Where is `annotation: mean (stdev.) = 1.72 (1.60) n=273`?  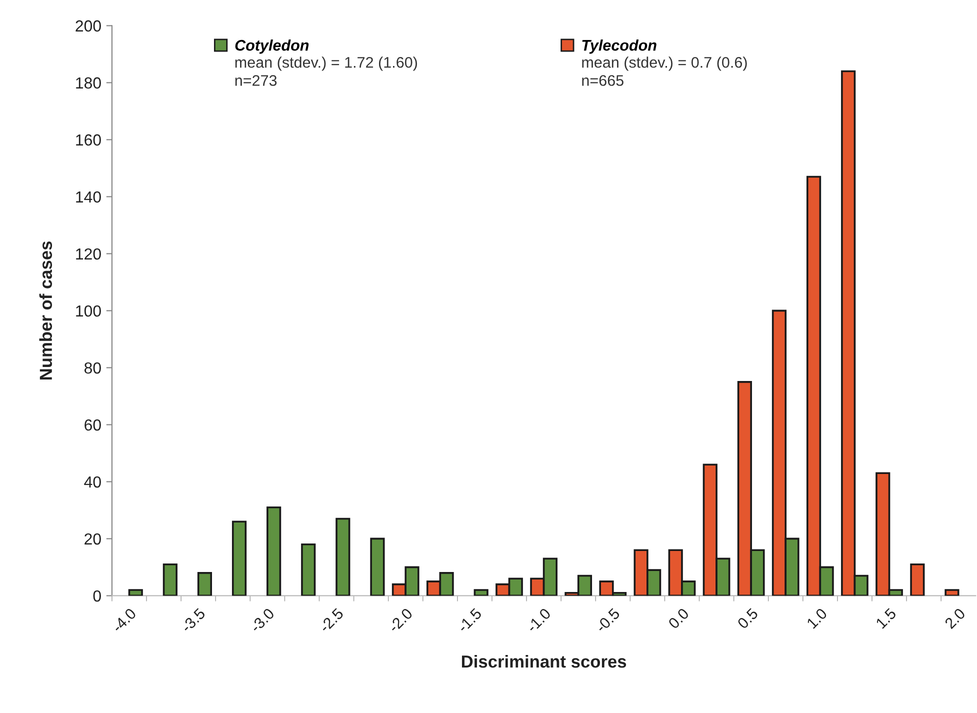
annotation: mean (stdev.) = 1.72 (1.60) n=273 is located at coordinates (326, 71).